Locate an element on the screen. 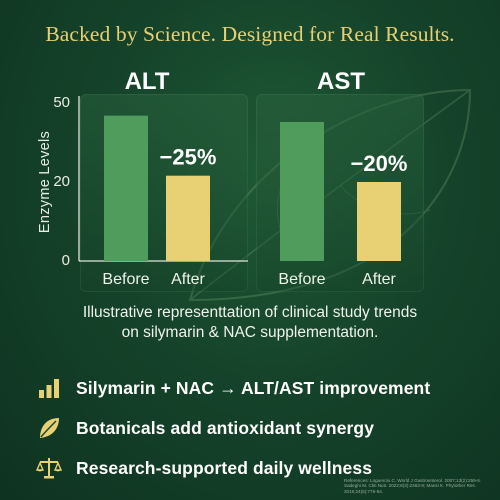 This screenshot has height=500, width=500. y-axis-label: Enzyme Levels is located at coordinates (45, 182).